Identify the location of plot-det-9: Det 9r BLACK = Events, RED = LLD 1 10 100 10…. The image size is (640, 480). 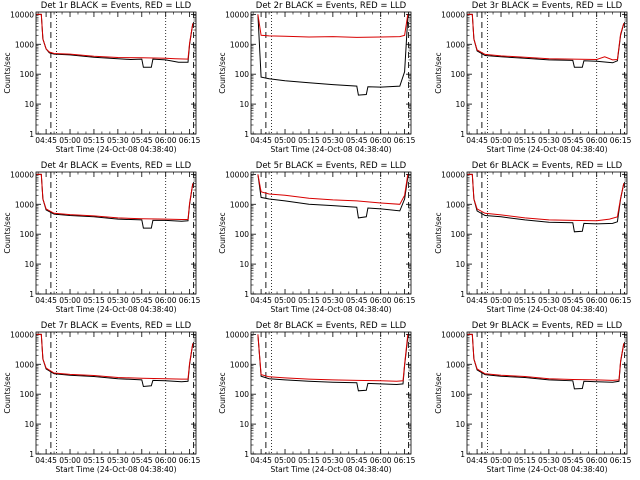
(533, 397).